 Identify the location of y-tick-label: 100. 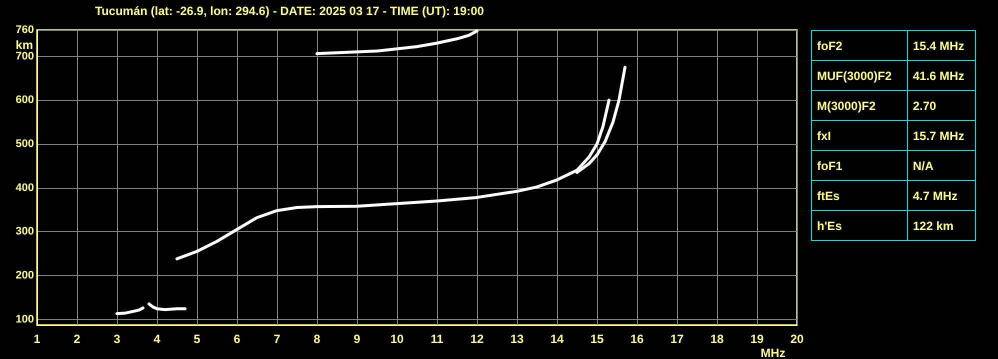
(25, 319).